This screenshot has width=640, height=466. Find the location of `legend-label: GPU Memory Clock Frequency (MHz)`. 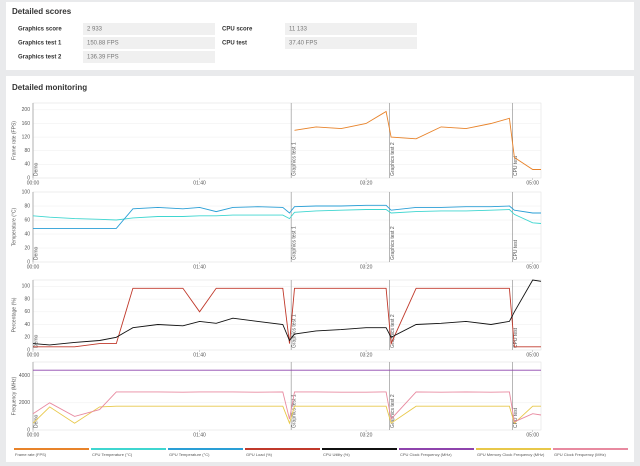

legend-label: GPU Memory Clock Frequency (MHz) is located at coordinates (511, 454).